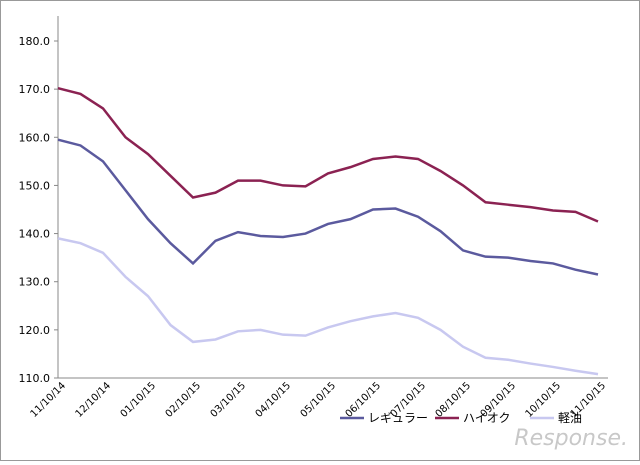 The height and width of the screenshot is (465, 640). What do you see at coordinates (35, 185) in the screenshot?
I see `y-tick-label: 150.0` at bounding box center [35, 185].